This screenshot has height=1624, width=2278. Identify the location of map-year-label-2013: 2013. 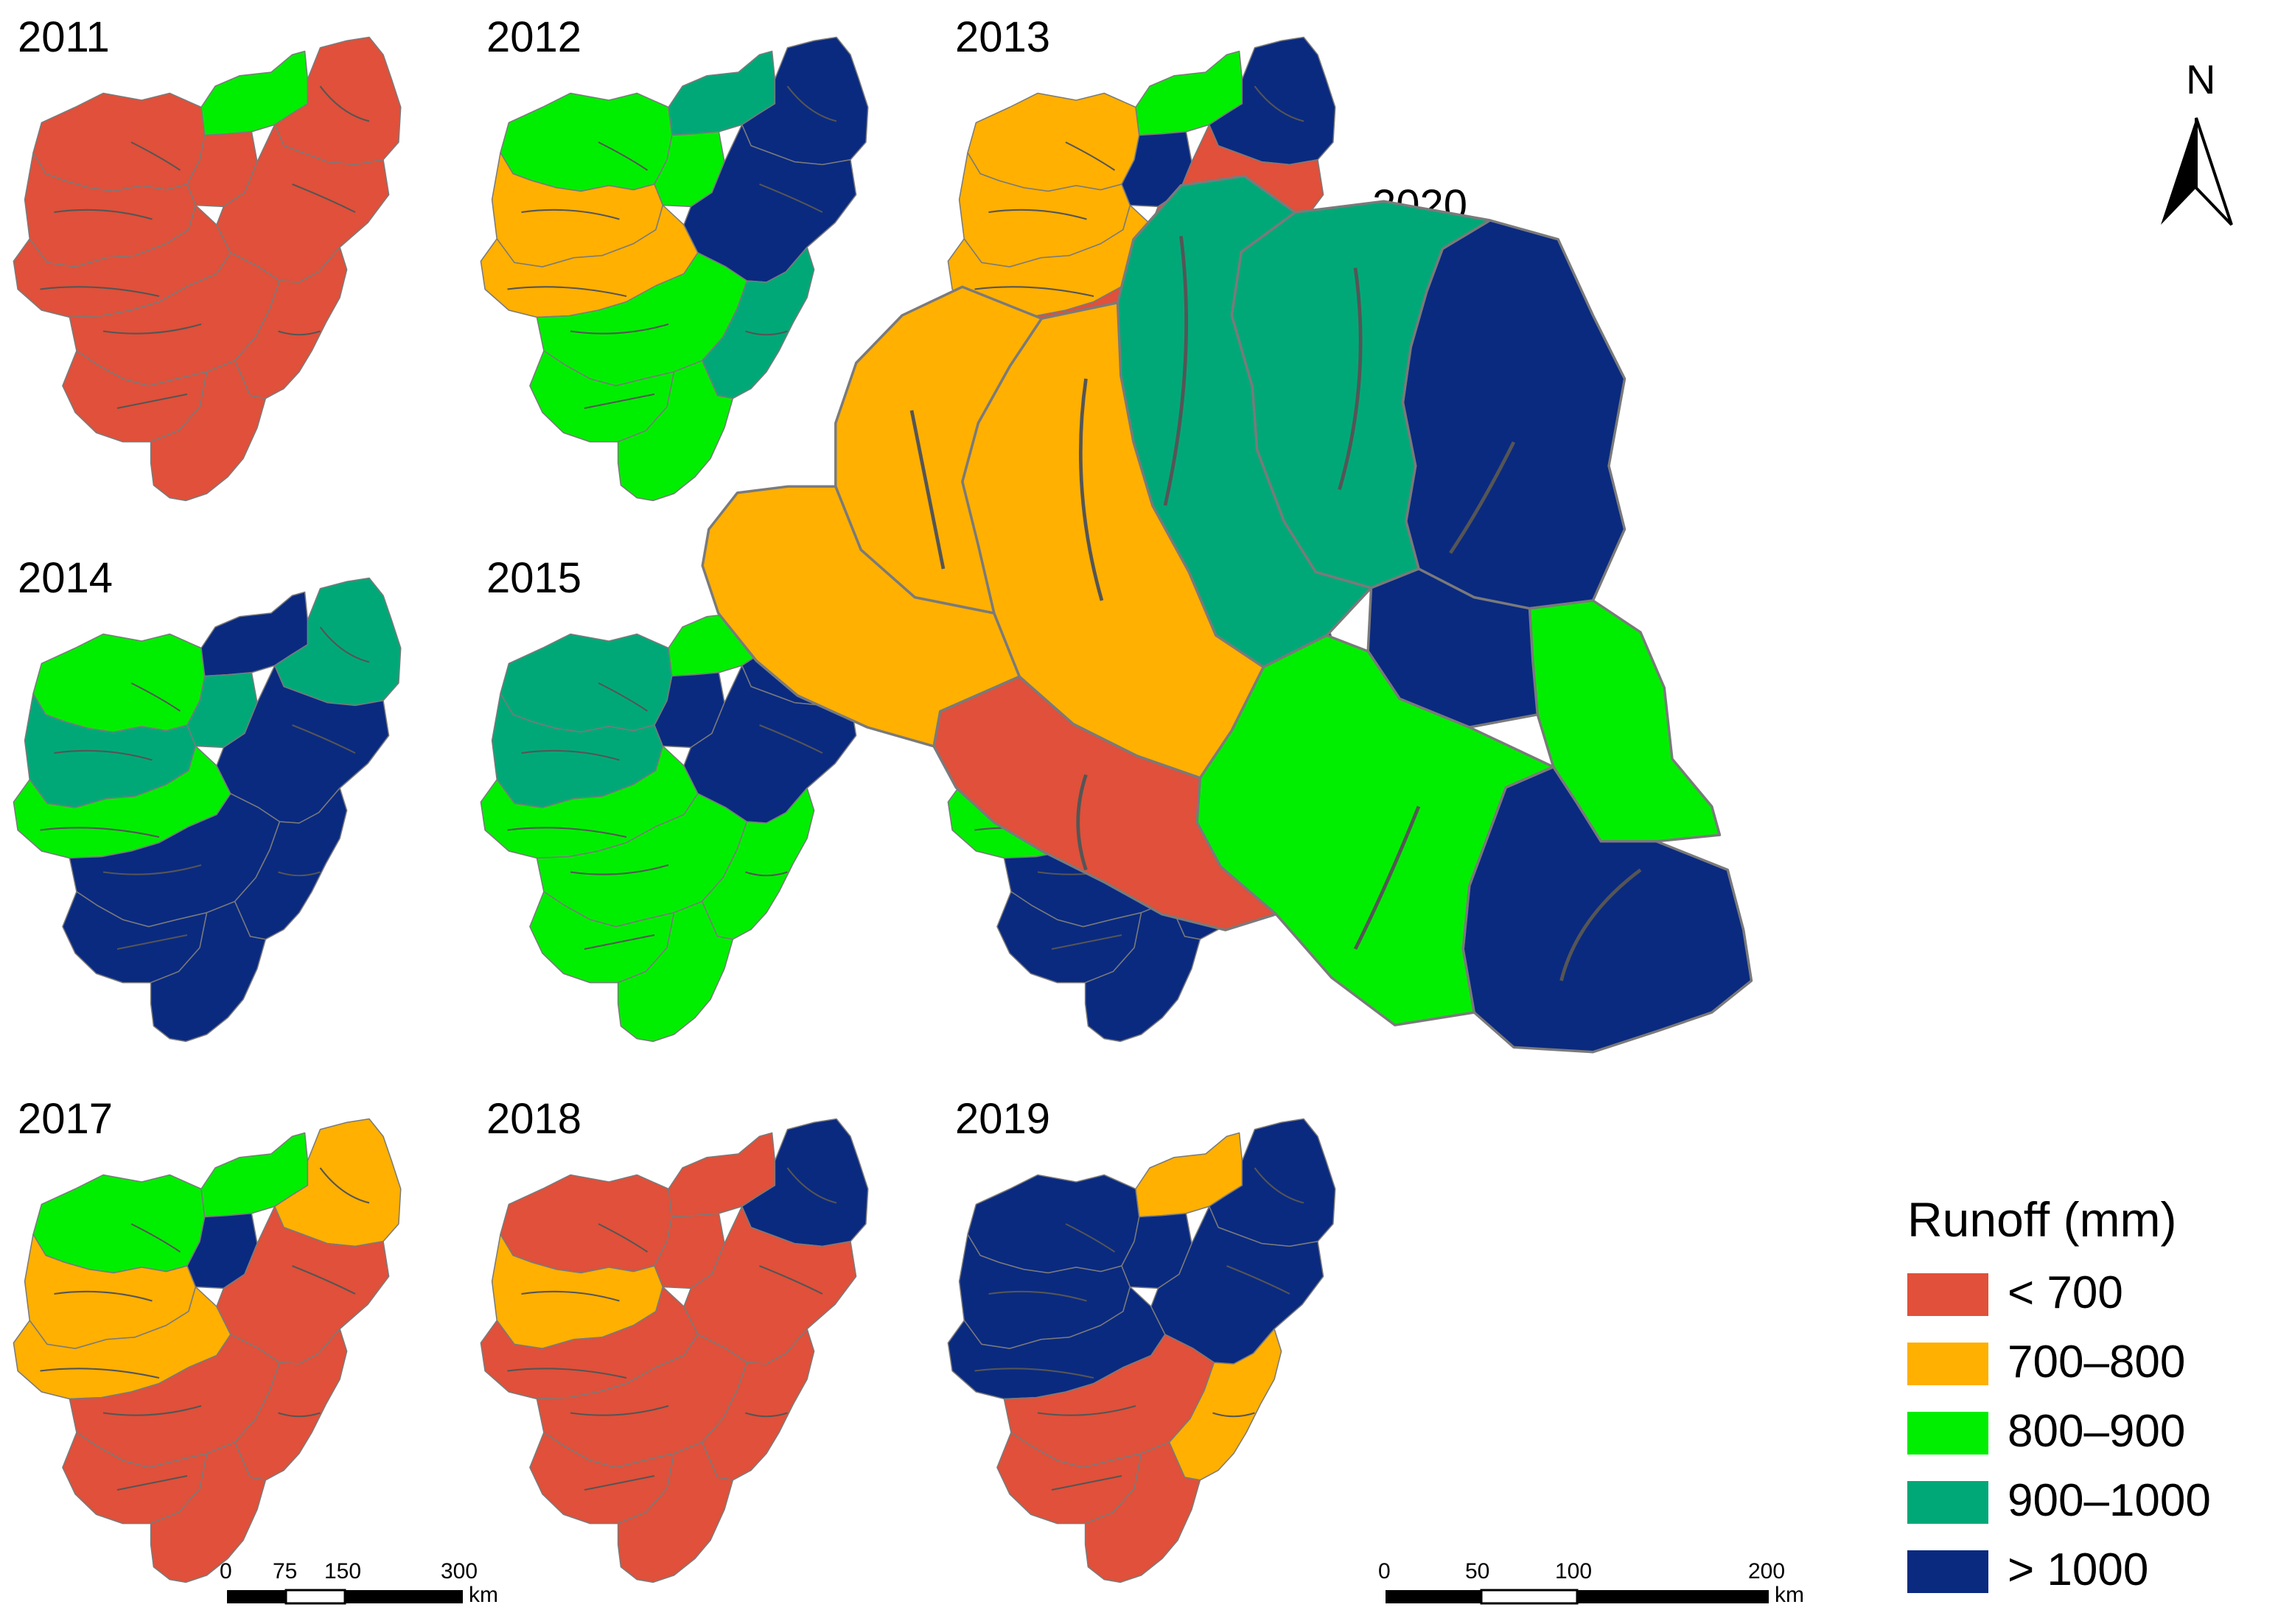
(1003, 37).